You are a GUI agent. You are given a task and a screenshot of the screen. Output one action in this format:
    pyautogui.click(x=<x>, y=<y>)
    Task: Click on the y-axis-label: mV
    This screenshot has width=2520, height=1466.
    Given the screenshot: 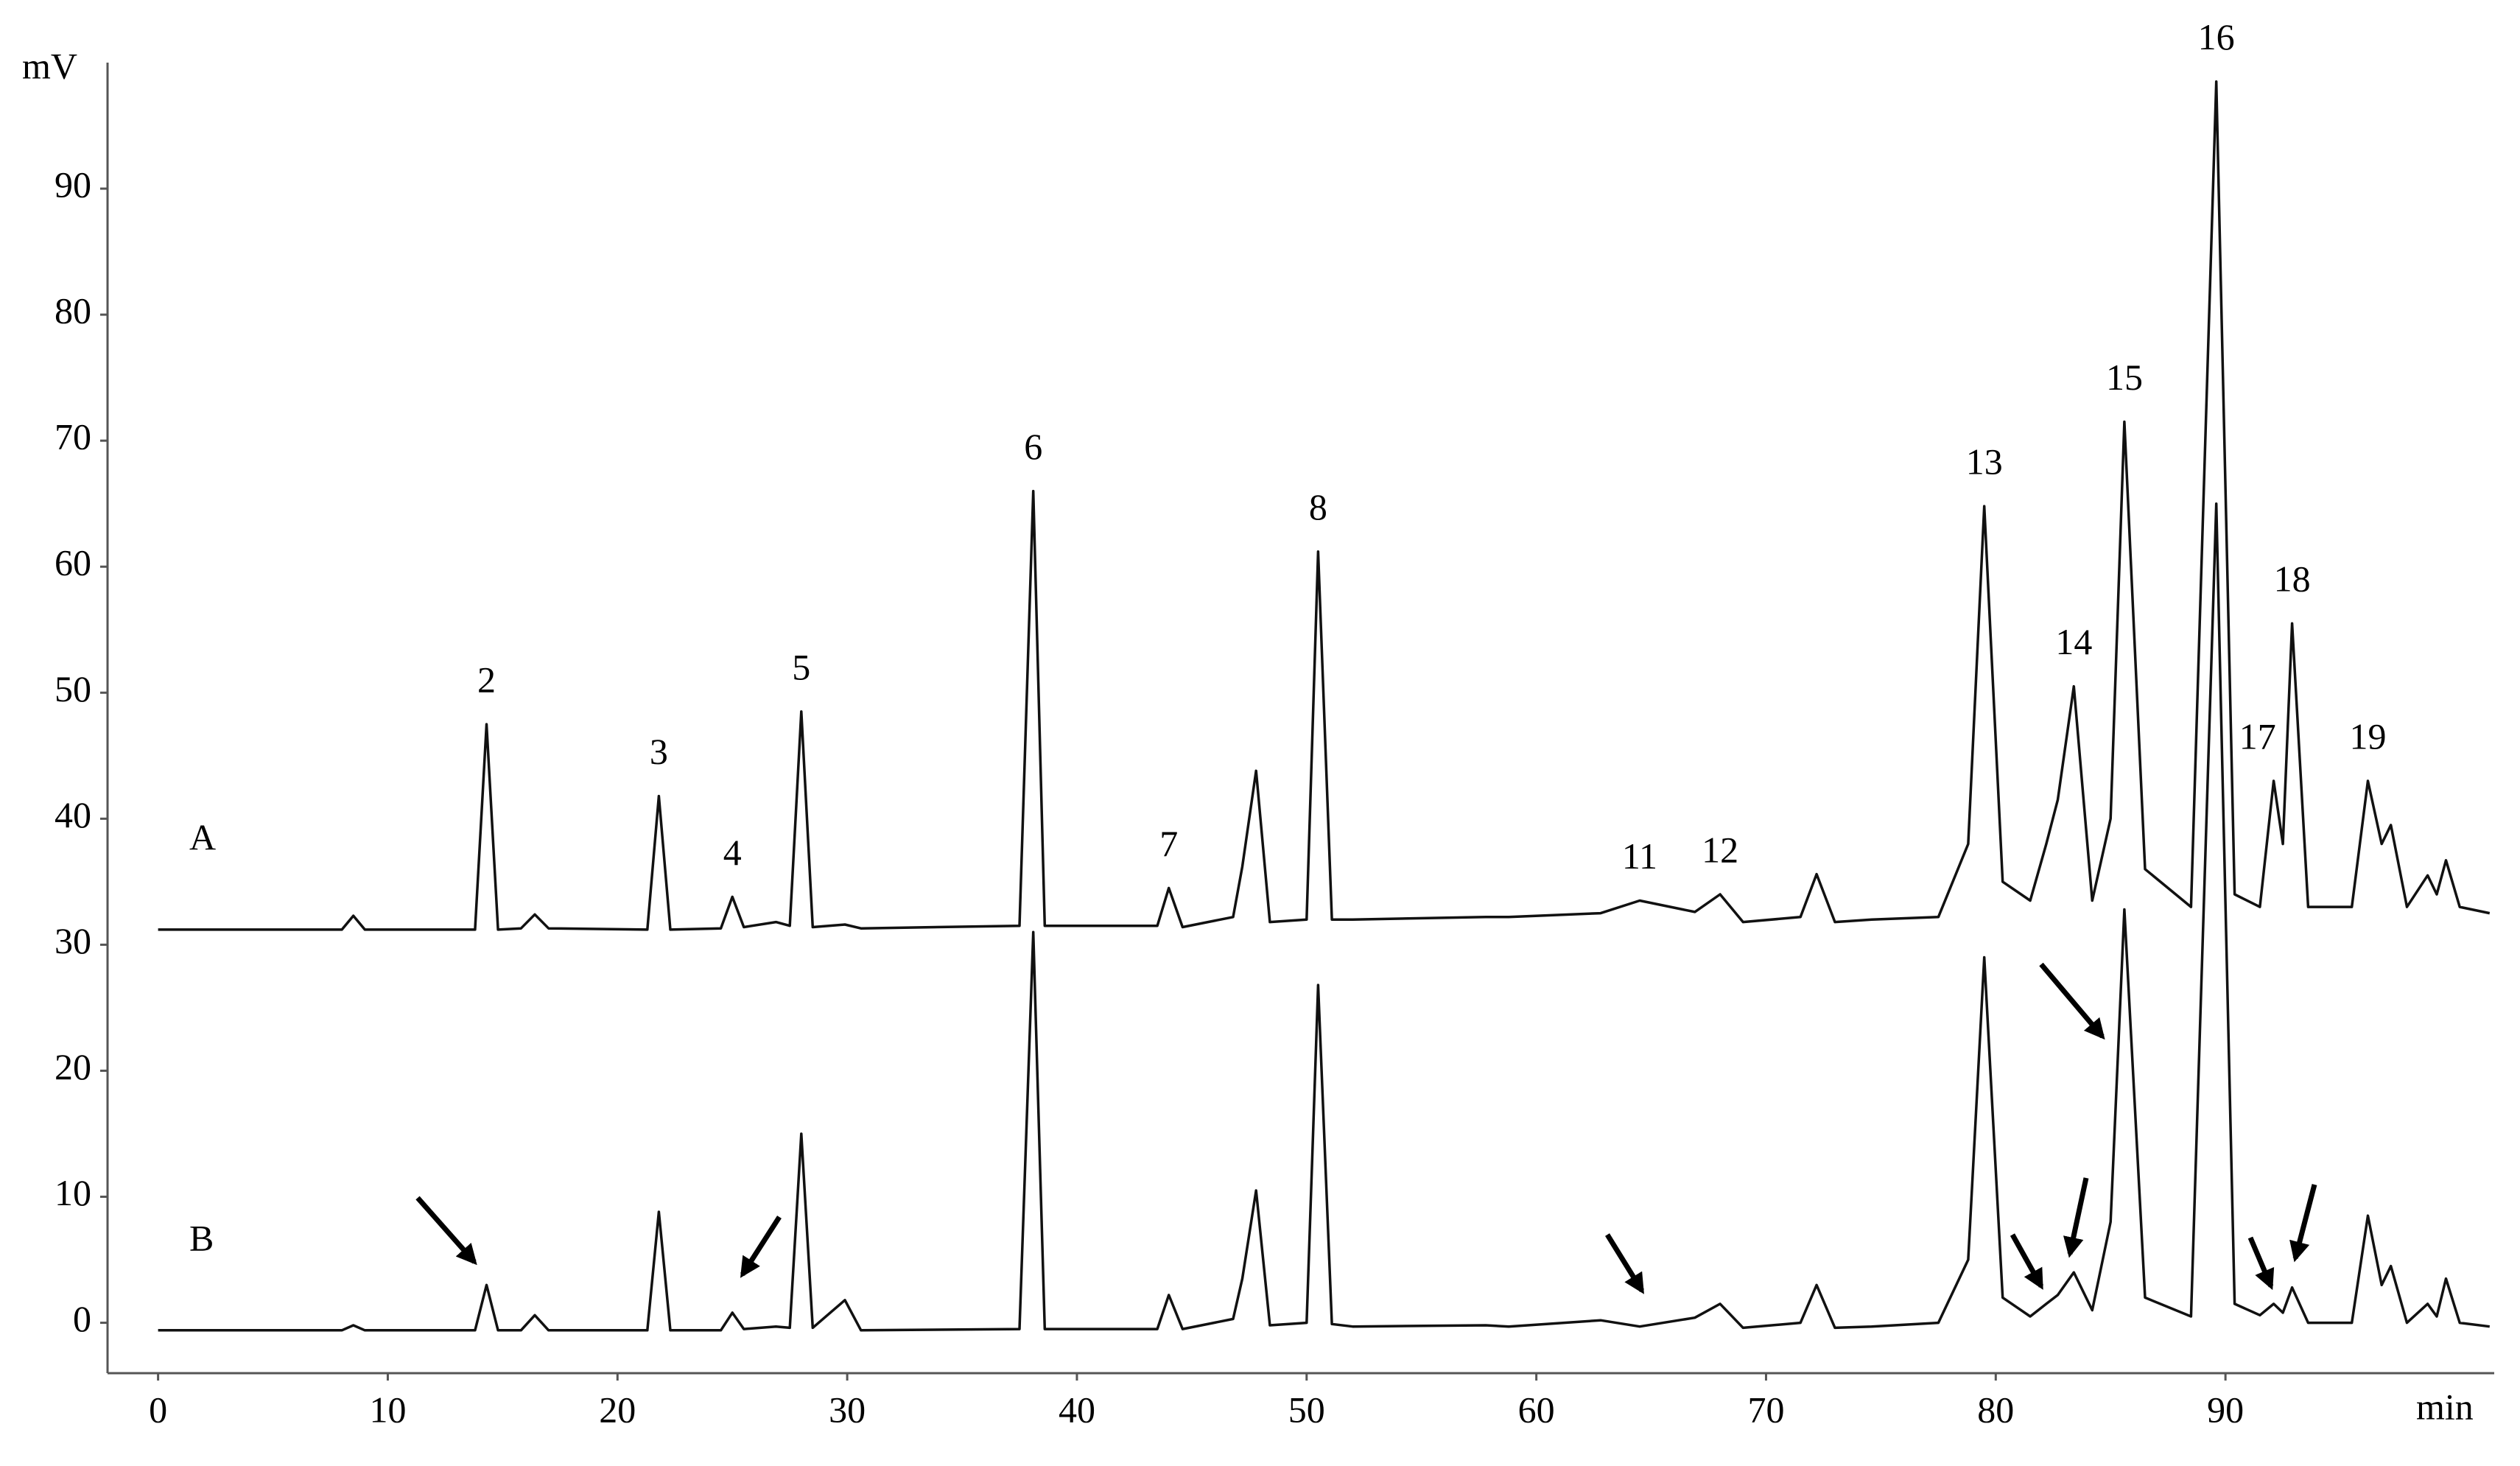 What is the action you would take?
    pyautogui.click(x=49, y=66)
    